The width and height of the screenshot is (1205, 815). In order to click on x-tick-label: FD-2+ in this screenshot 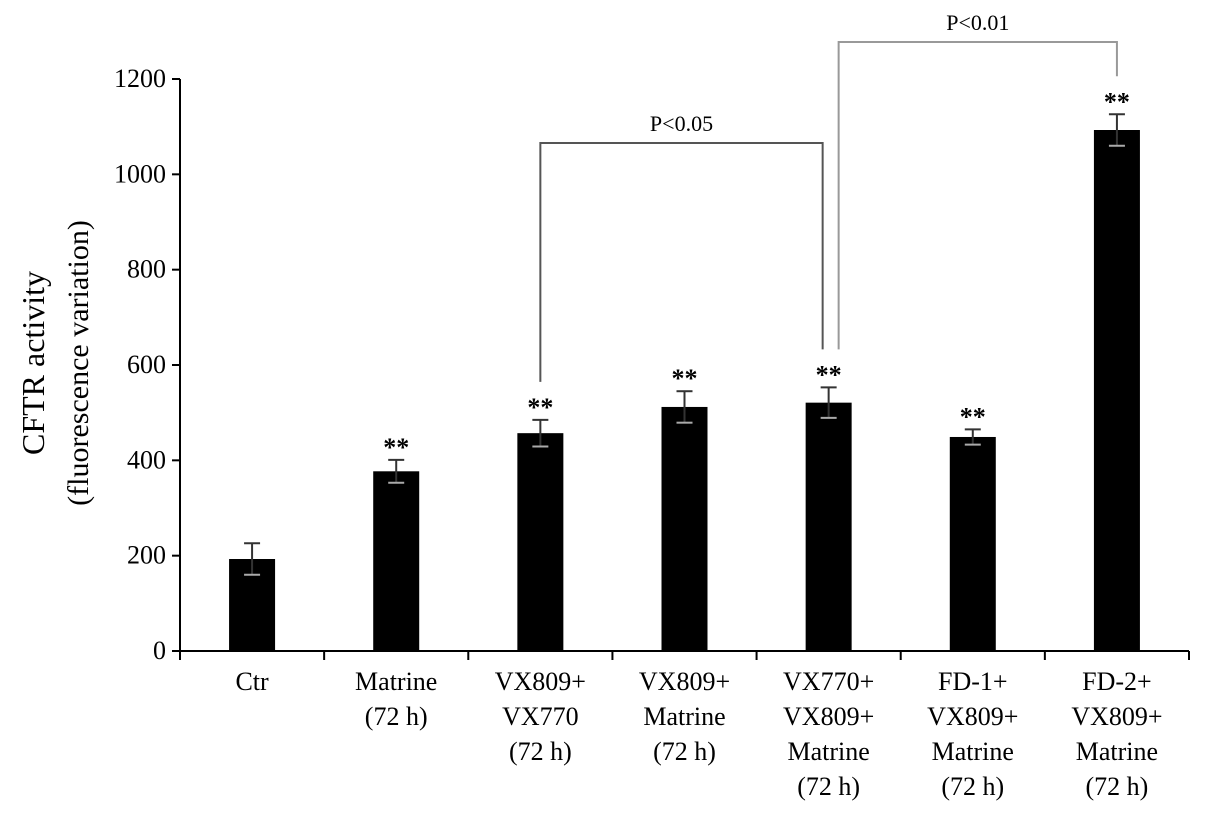, I will do `click(1117, 681)`.